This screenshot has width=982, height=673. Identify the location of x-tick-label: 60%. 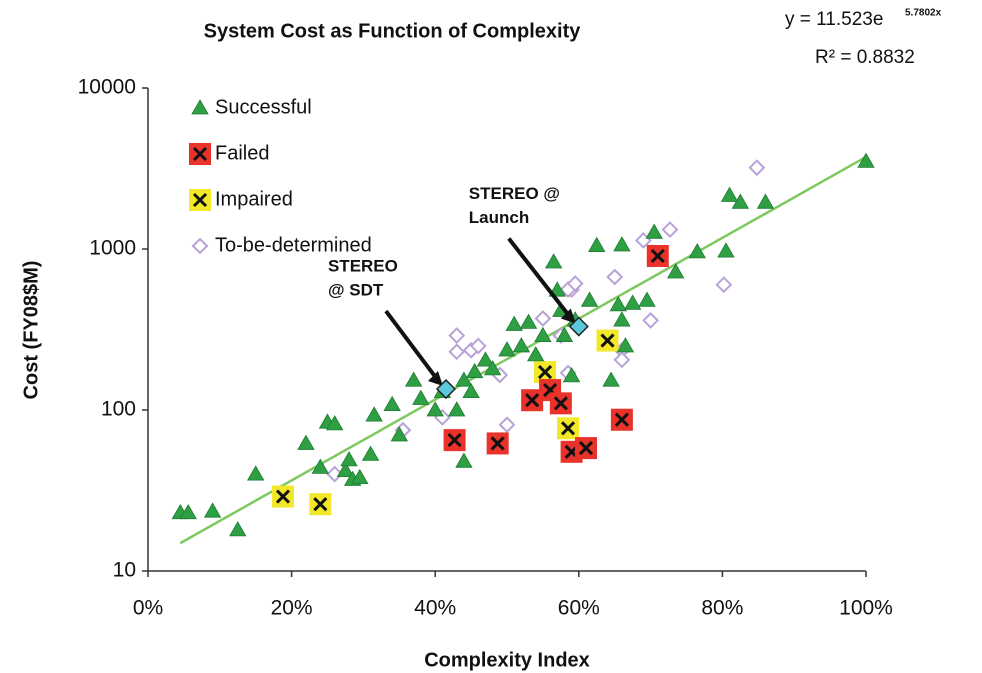
(579, 608).